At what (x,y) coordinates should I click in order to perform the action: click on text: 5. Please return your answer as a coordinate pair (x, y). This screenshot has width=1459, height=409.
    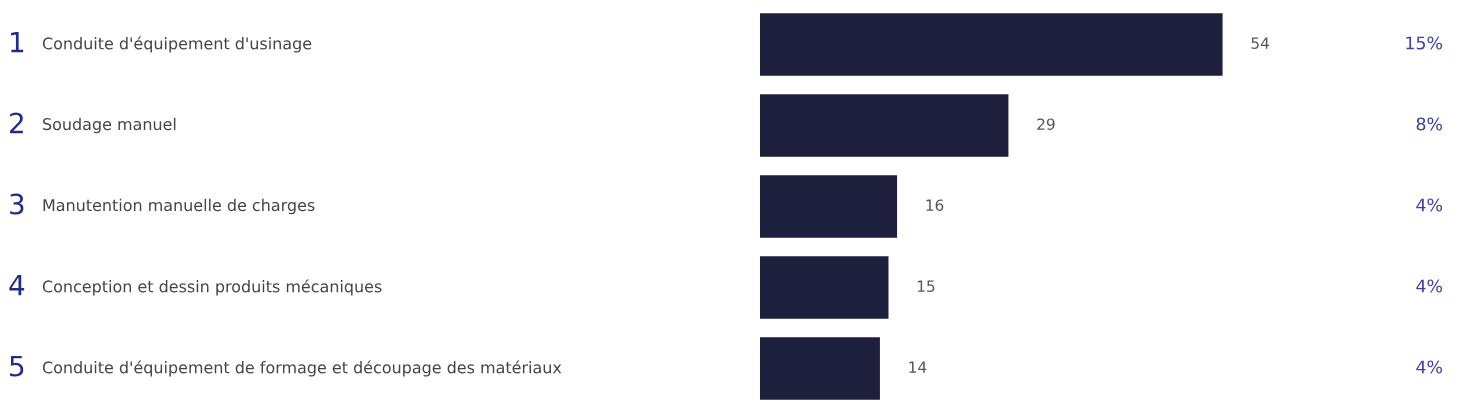
    Looking at the image, I should click on (17, 366).